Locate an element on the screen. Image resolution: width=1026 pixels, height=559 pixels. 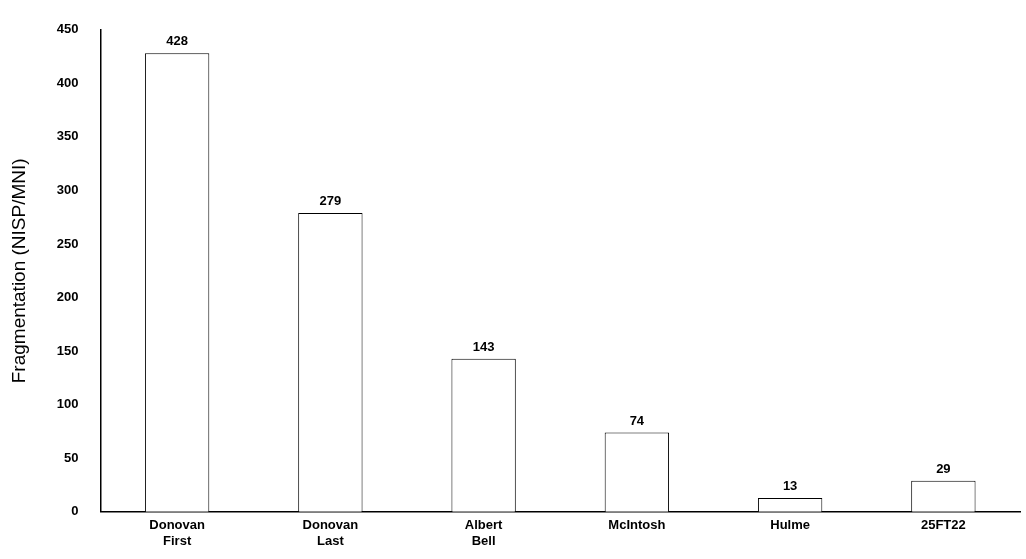
y-tick-label: 250 is located at coordinates (67, 243).